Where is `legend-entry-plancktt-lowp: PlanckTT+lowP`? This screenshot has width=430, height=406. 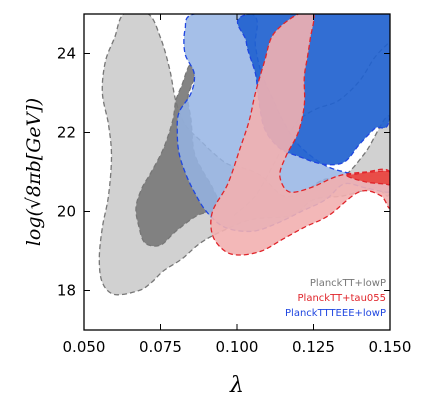
legend-entry-plancktt-lowp: PlanckTT+lowP is located at coordinates (348, 283).